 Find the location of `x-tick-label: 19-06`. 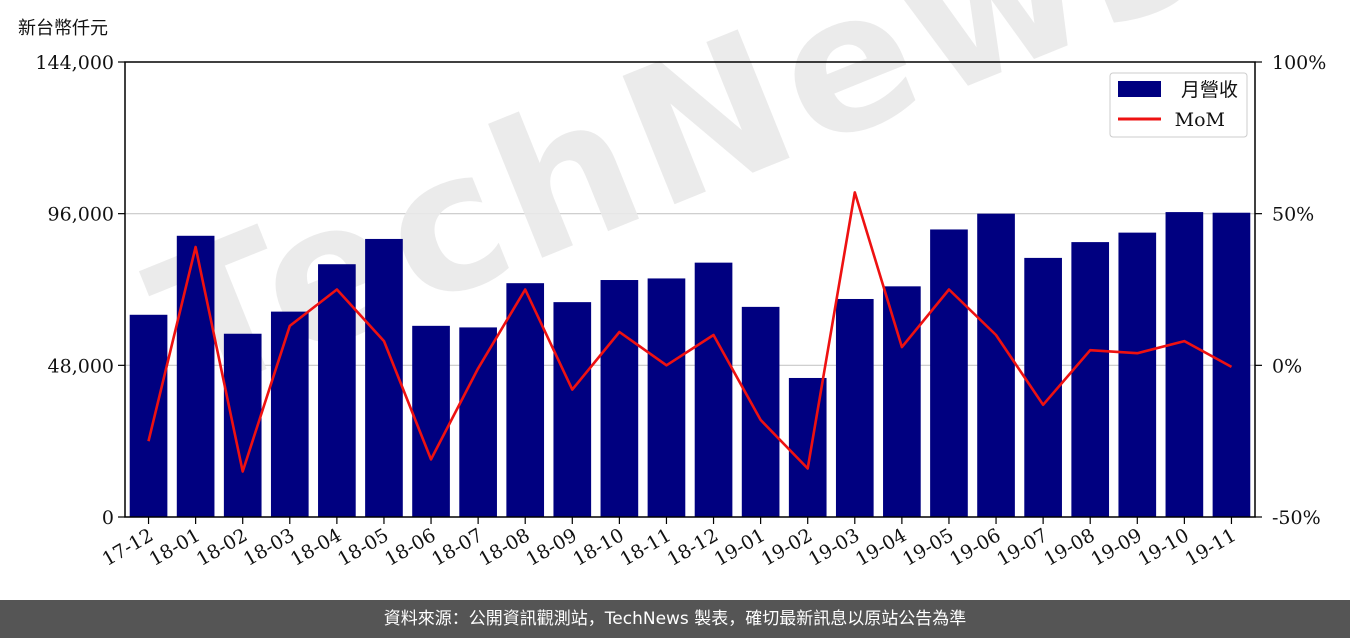

x-tick-label: 19-06 is located at coordinates (975, 547).